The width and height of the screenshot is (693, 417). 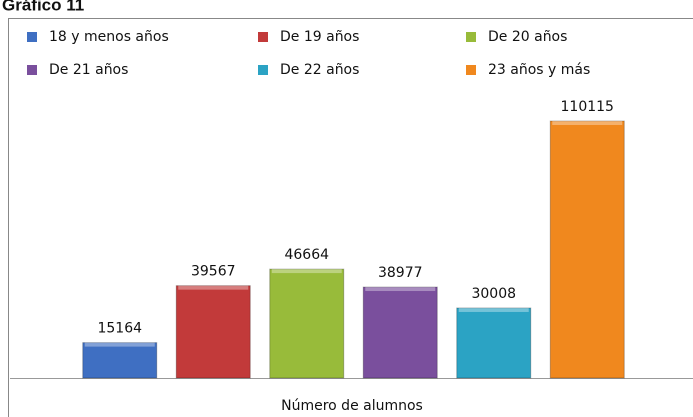 What do you see at coordinates (213, 272) in the screenshot?
I see `data-label: 39567` at bounding box center [213, 272].